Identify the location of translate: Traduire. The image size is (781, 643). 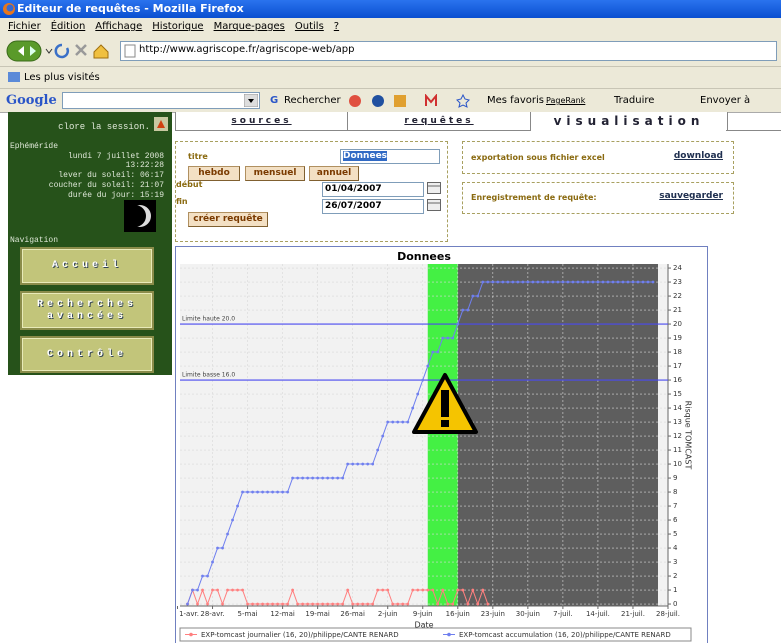
(634, 100).